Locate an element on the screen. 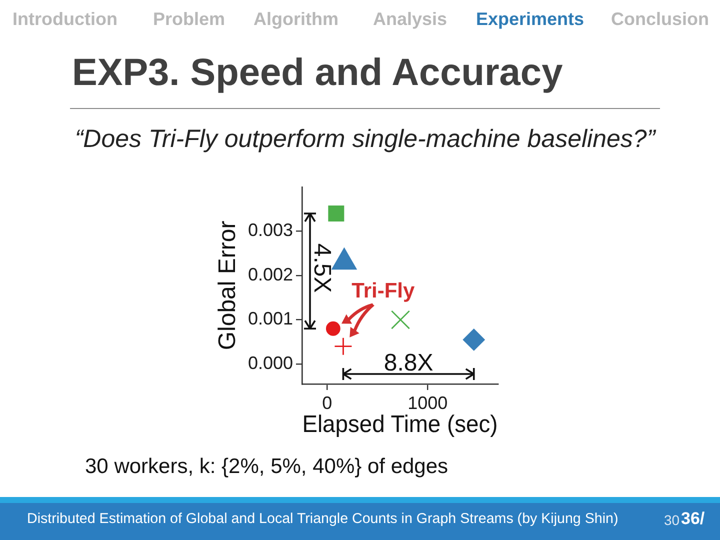 This screenshot has height=540, width=720. x-axis-title: Elapsed Time (sec) is located at coordinates (400, 424).